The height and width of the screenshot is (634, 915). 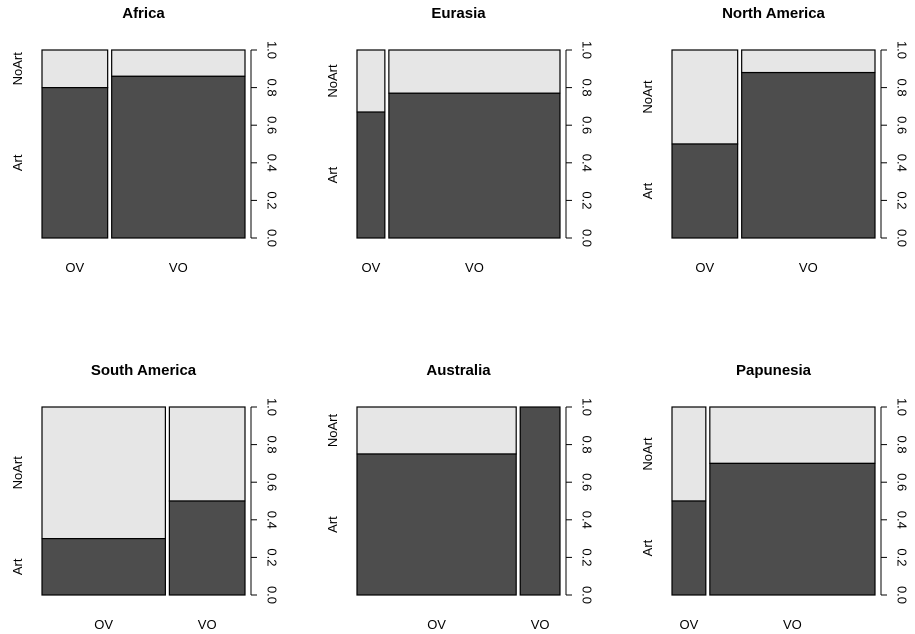 I want to click on chart-title: North America, so click(x=773, y=13).